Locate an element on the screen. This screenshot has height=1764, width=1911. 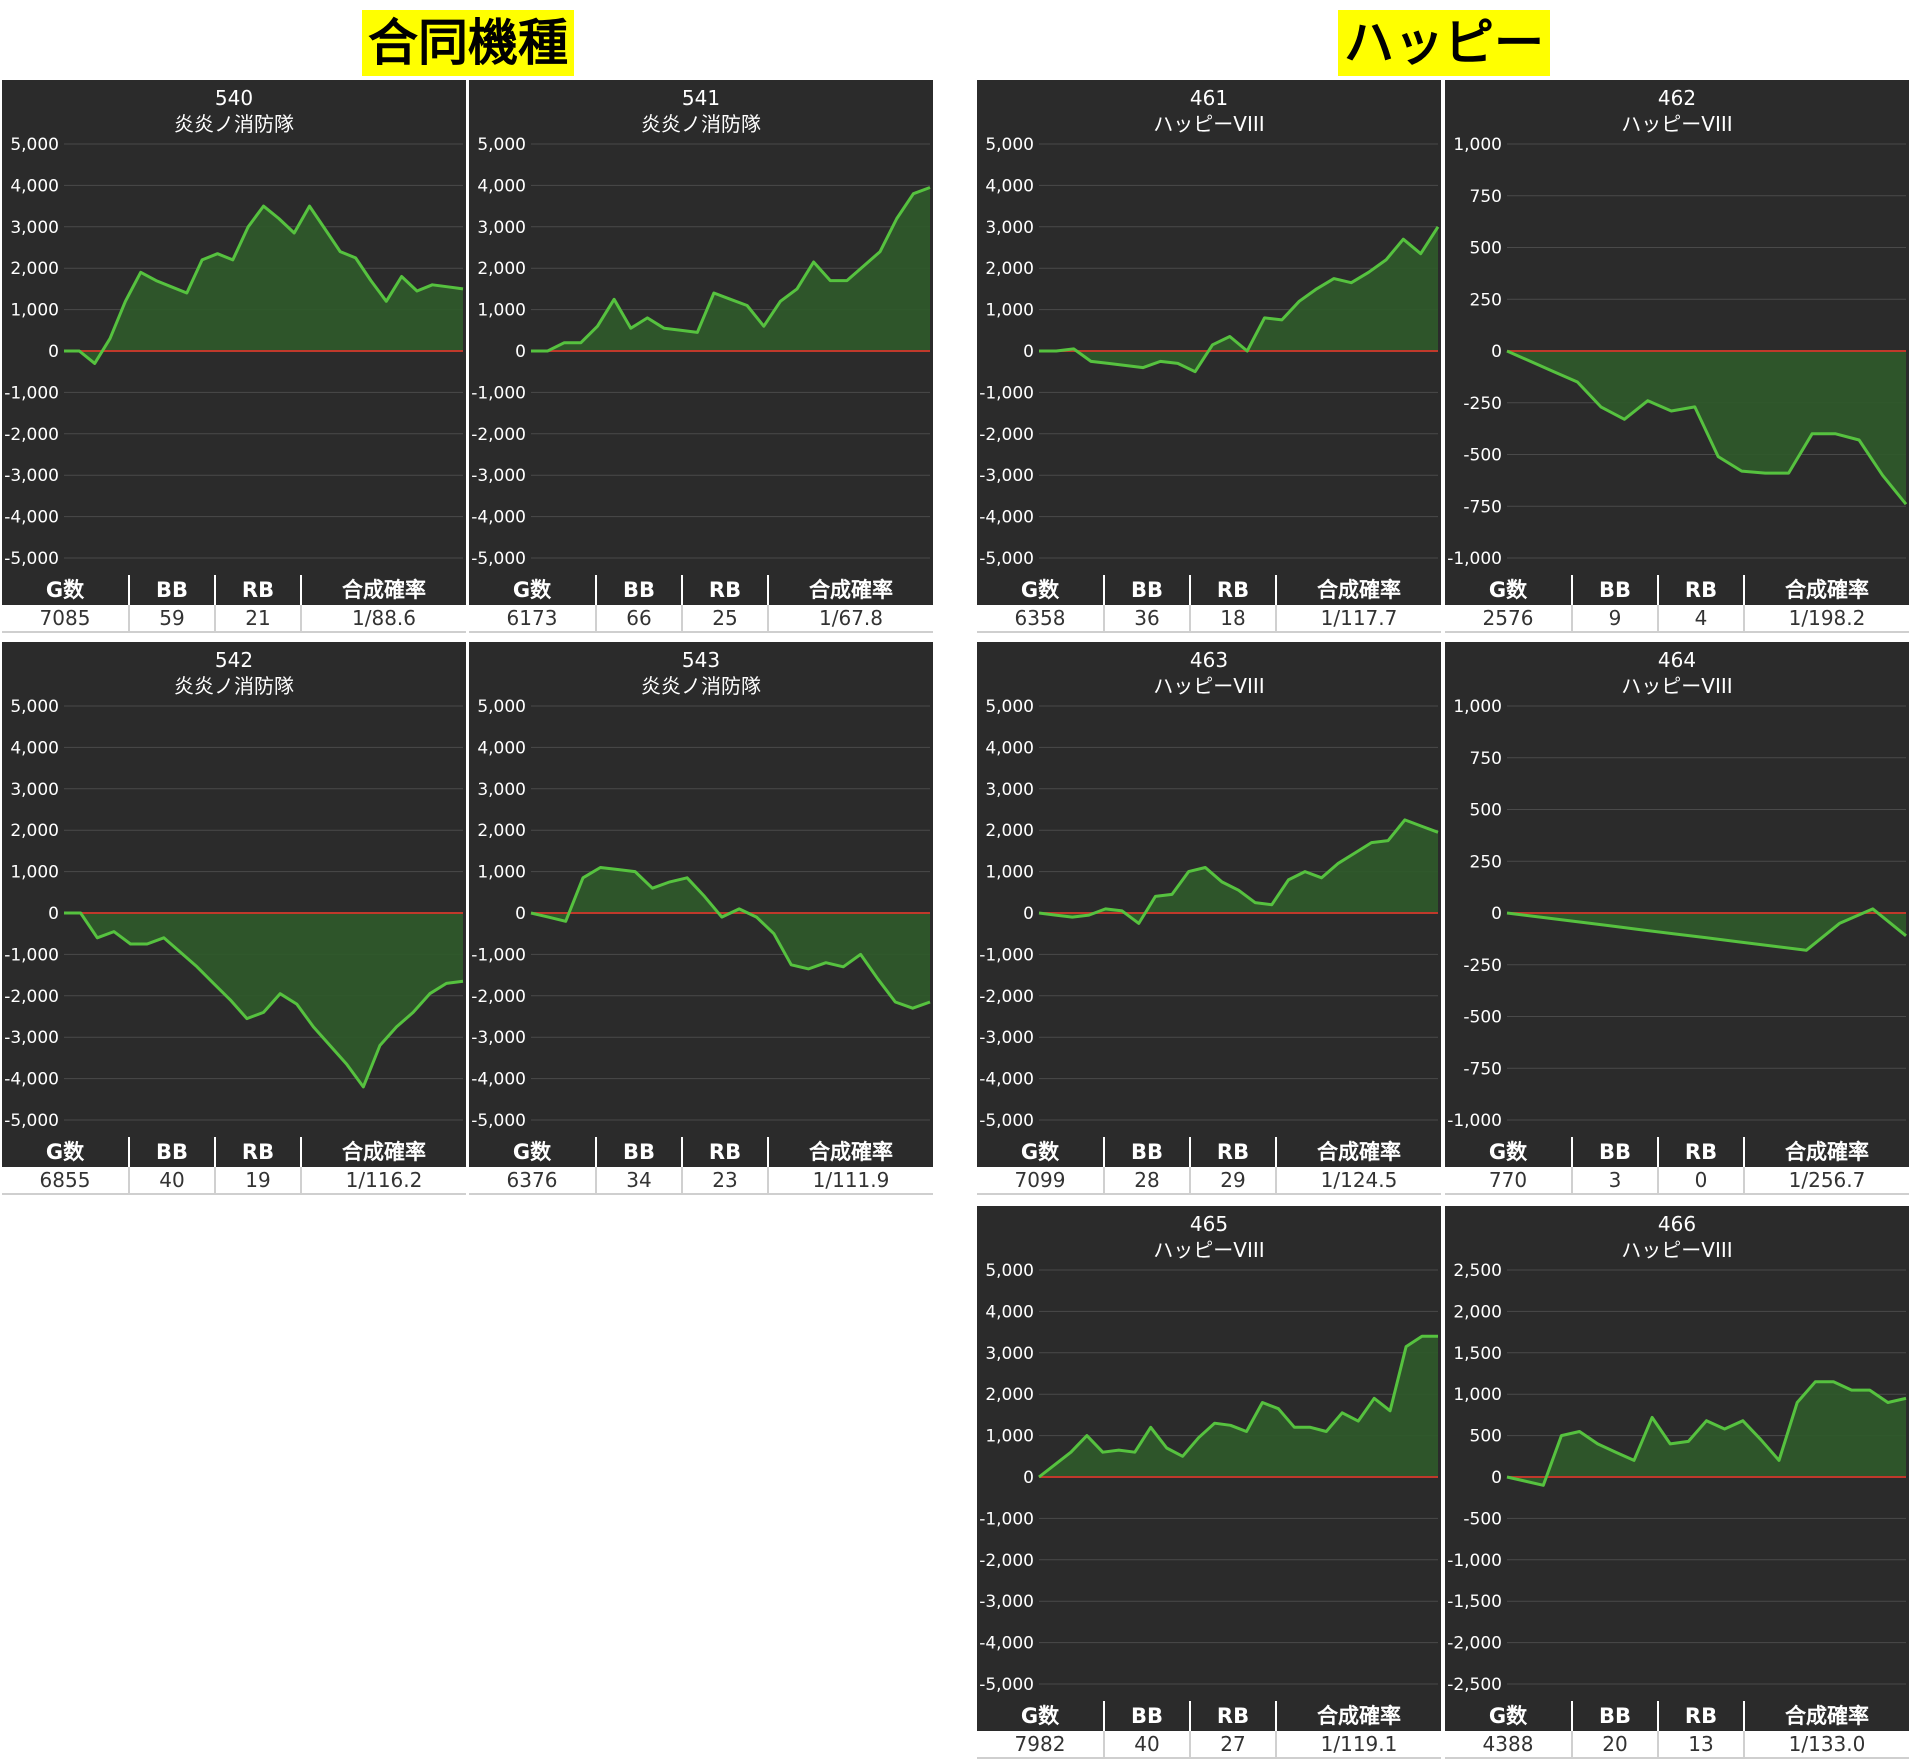
g-count-value: 6358 is located at coordinates (1040, 618).